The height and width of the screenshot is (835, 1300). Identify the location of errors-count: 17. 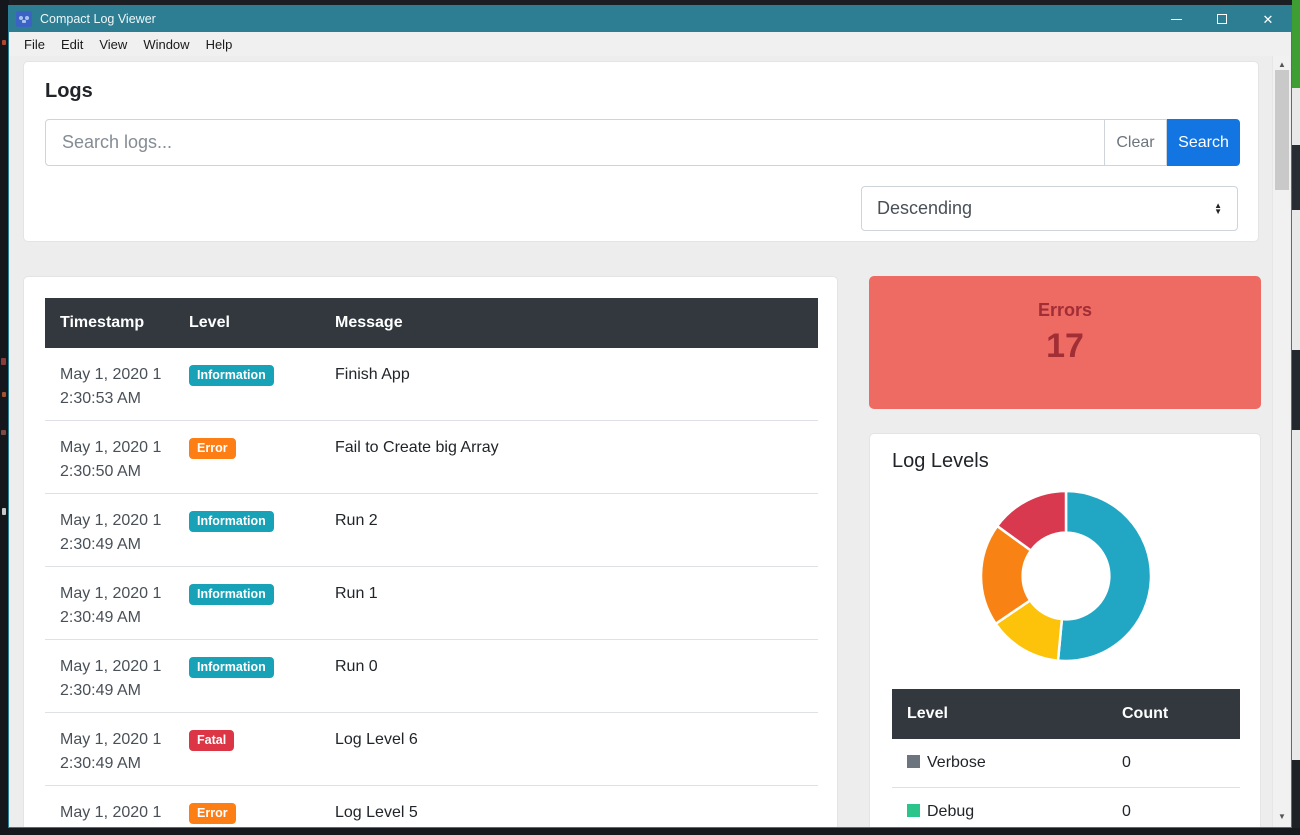
(1065, 346).